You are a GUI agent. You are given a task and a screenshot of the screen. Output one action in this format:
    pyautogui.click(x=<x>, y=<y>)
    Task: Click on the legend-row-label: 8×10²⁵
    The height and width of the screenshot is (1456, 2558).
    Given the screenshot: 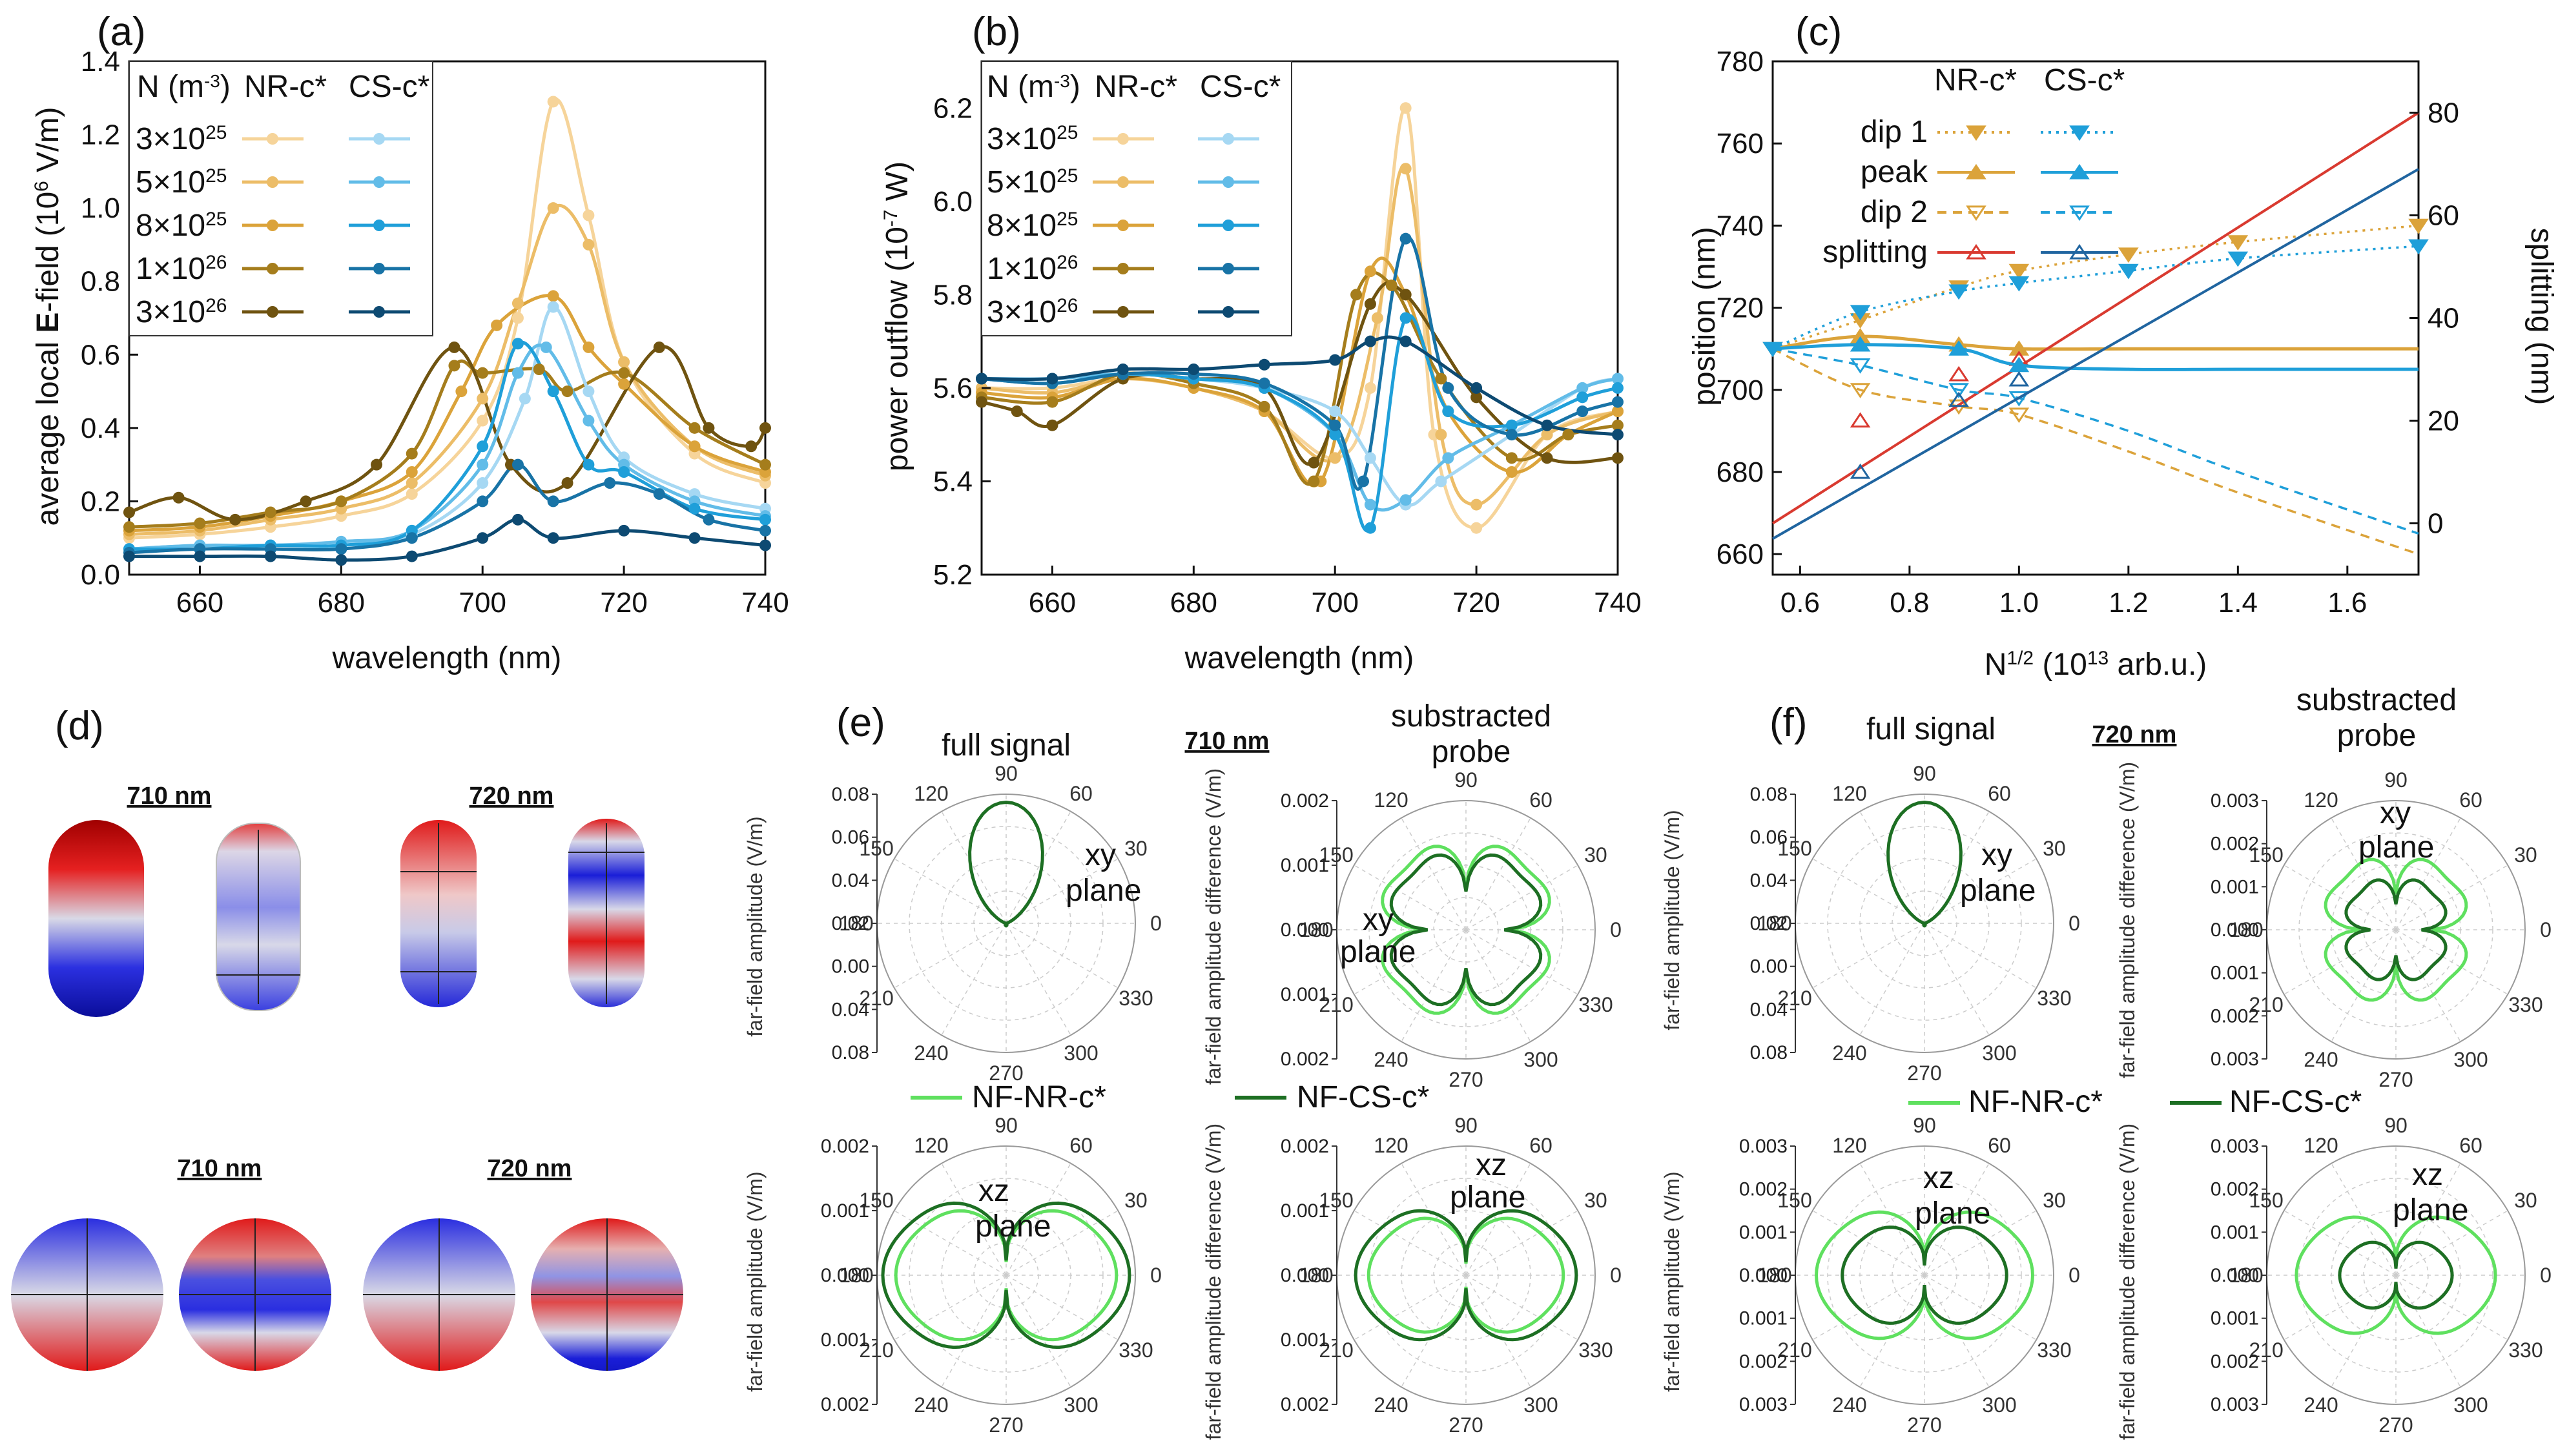 What is the action you would take?
    pyautogui.click(x=182, y=226)
    